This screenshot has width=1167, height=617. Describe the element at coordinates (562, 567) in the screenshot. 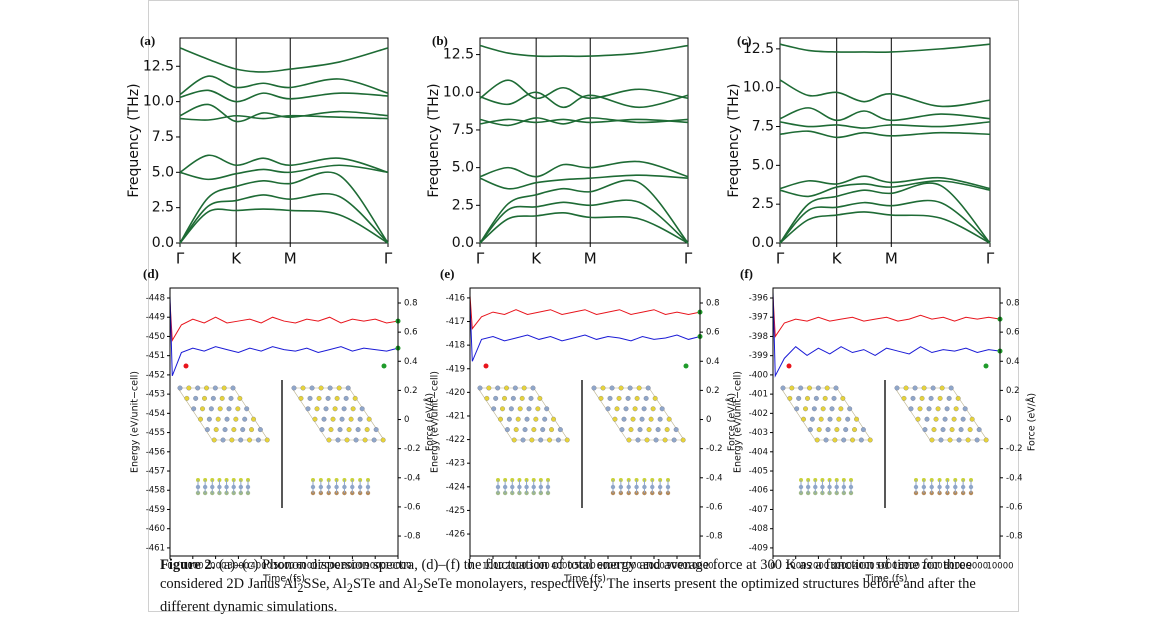

I see `x-tick-label: 4000` at that location.